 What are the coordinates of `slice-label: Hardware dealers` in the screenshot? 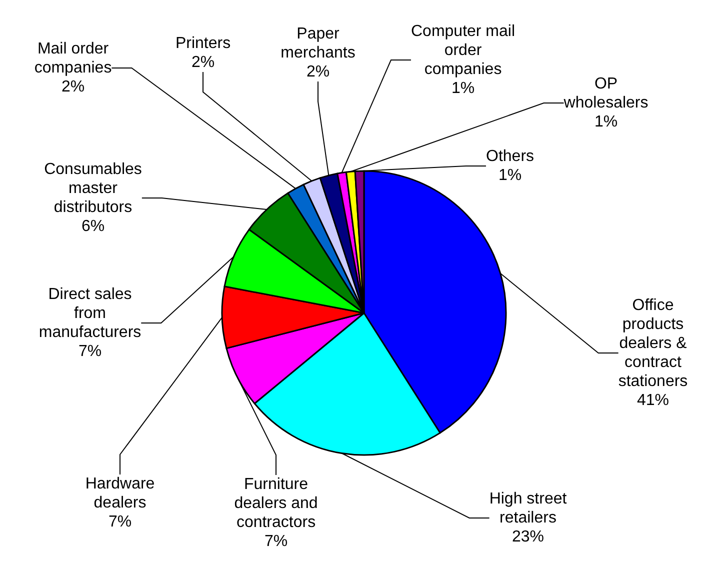 It's located at (120, 494).